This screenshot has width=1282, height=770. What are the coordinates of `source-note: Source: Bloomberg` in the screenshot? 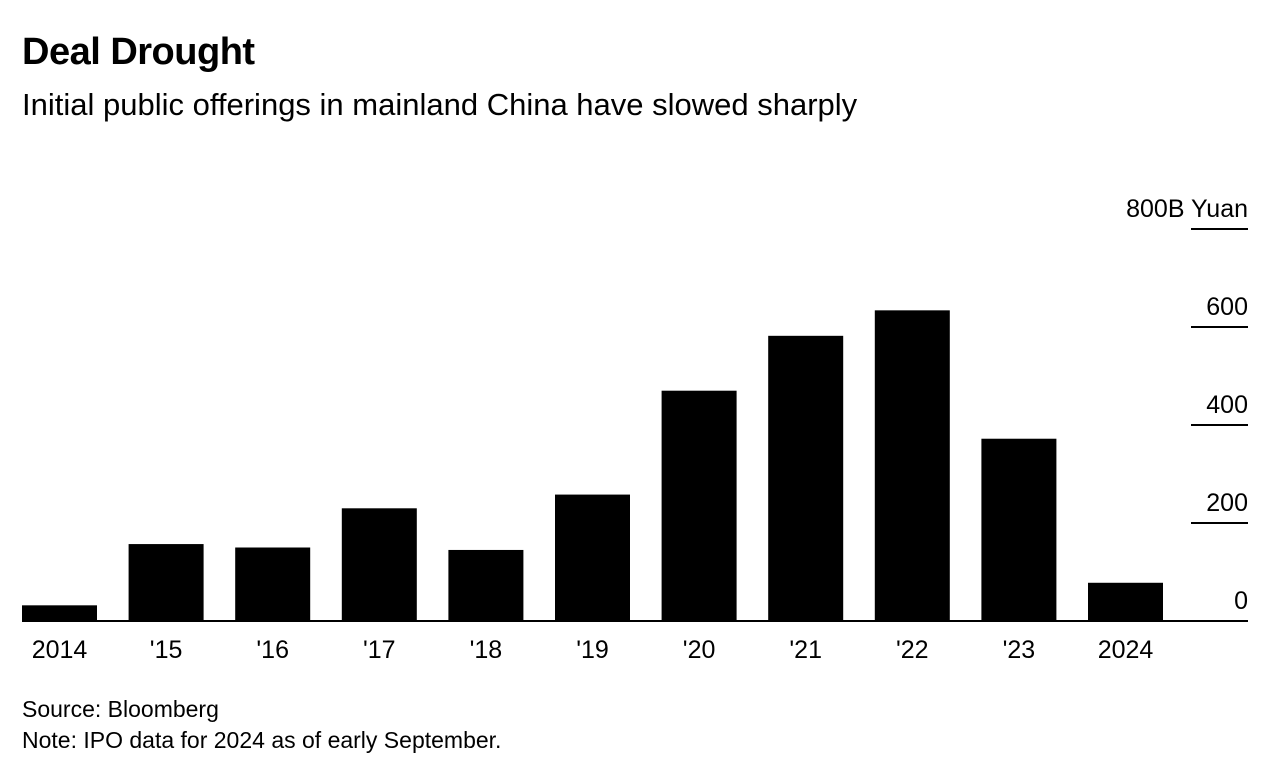 It's located at (120, 709).